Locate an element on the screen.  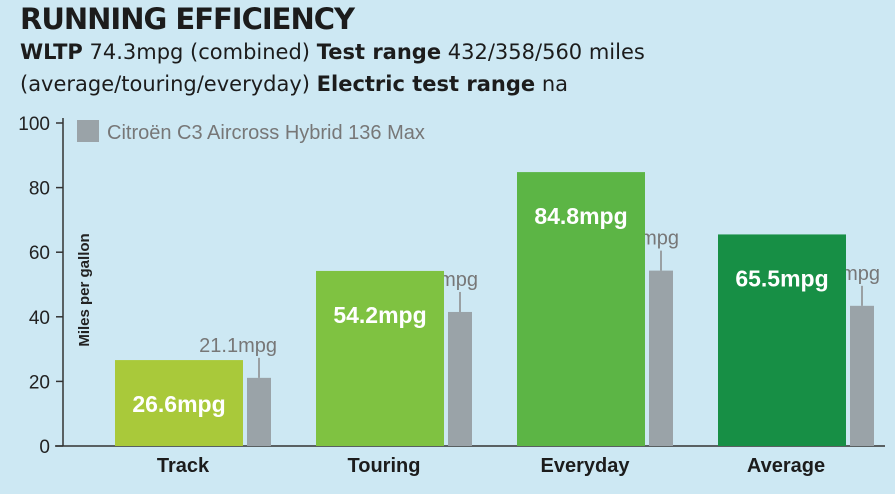
y-tick-label: 40 is located at coordinates (39, 318).